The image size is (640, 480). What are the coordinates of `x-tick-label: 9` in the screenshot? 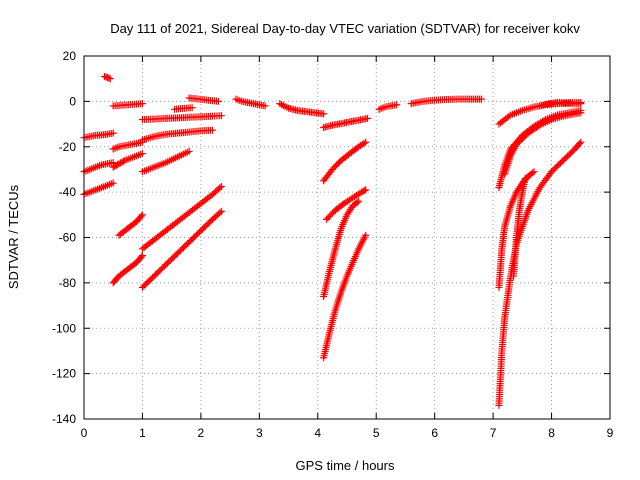 It's located at (610, 433).